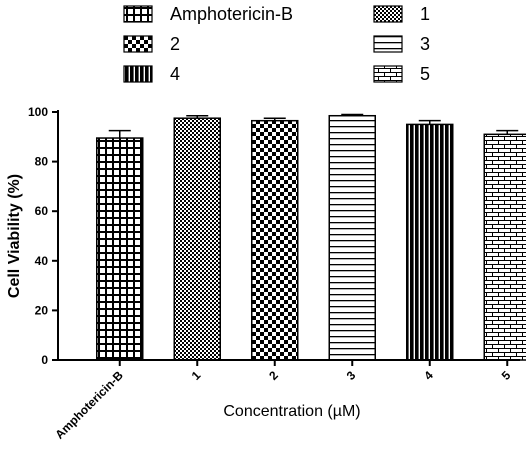 The image size is (526, 466). I want to click on legend-label: 1, so click(425, 14).